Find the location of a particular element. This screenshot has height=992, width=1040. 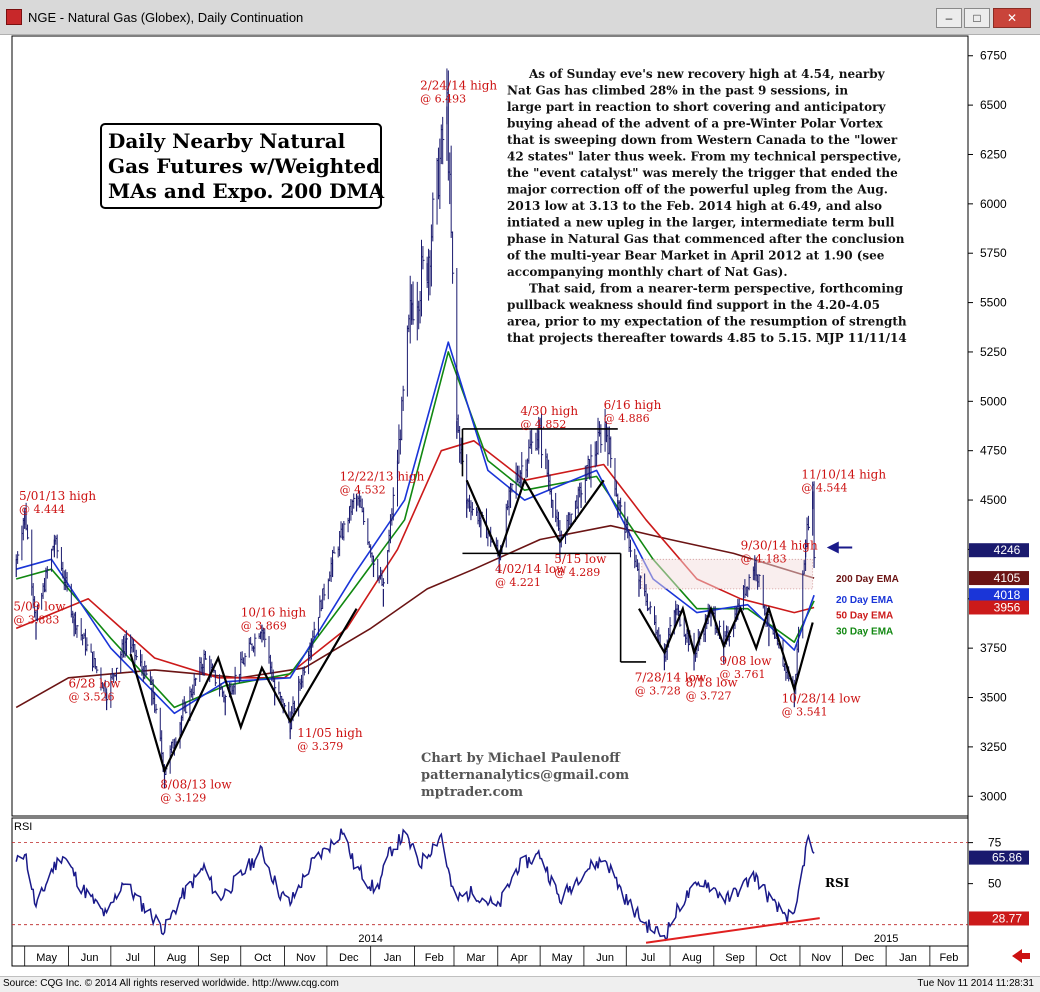

pivot-annotation: @ 4.532 is located at coordinates (363, 489).